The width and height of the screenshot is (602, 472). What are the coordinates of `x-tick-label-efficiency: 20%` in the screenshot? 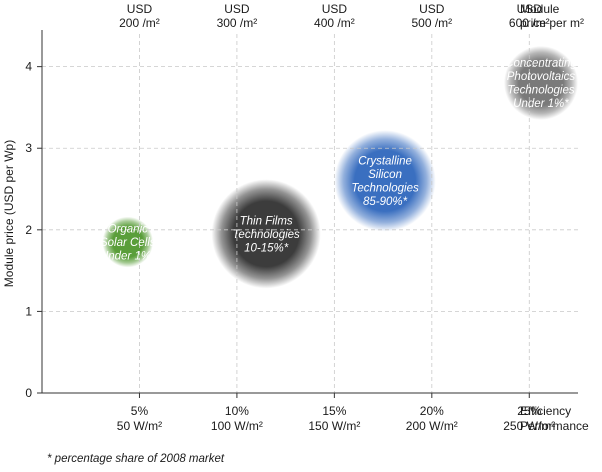 It's located at (432, 411).